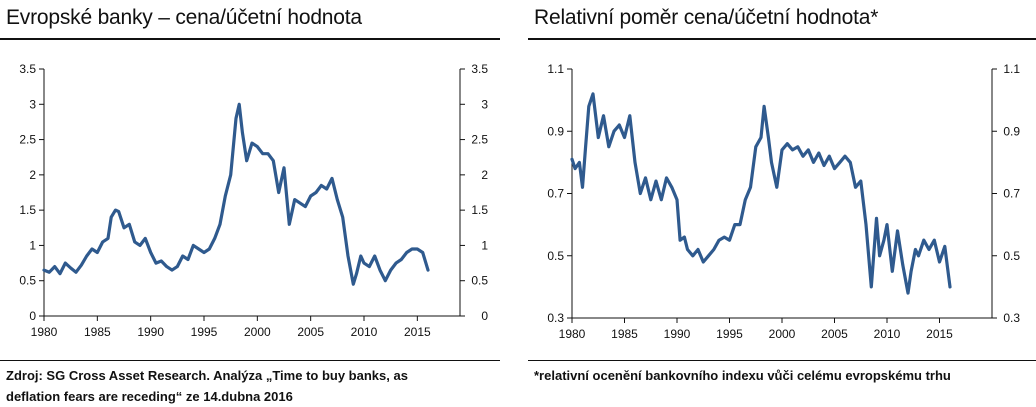 The height and width of the screenshot is (407, 1036). What do you see at coordinates (555, 69) in the screenshot?
I see `y-tick-label-left: 1.1` at bounding box center [555, 69].